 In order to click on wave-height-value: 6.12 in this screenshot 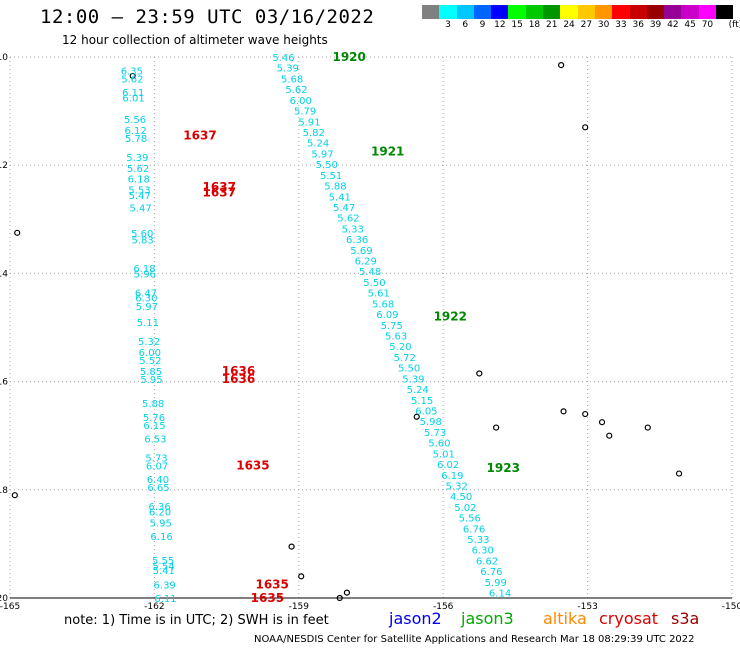, I will do `click(136, 131)`.